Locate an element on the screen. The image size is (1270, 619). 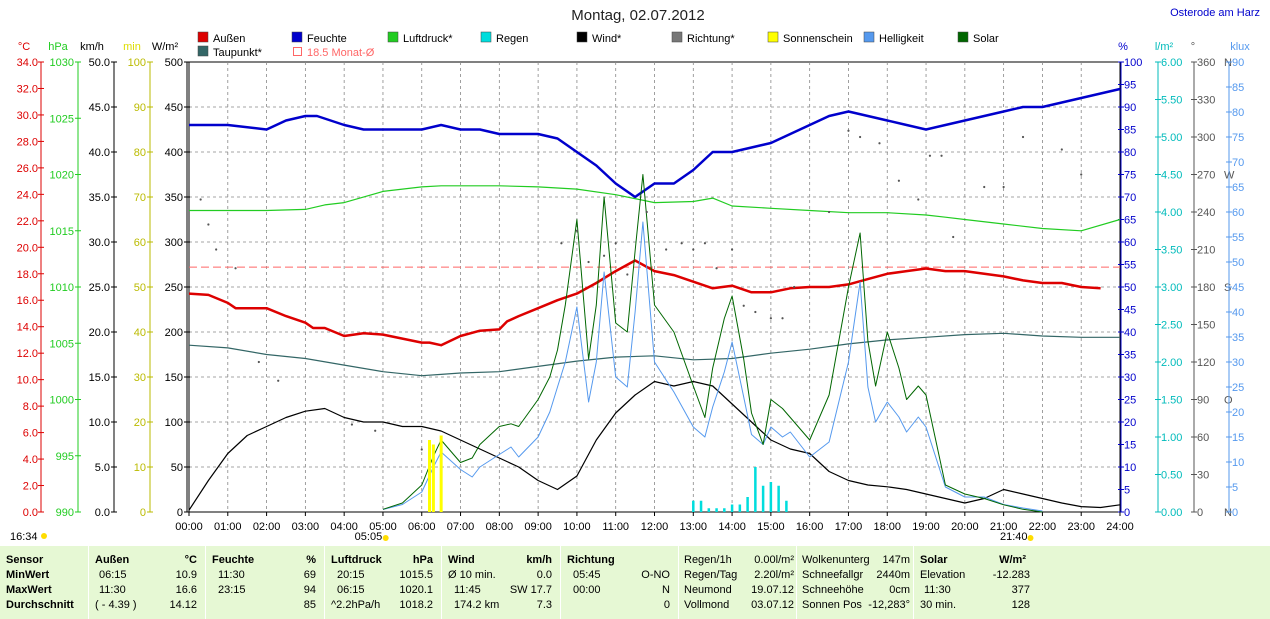
temp-tick-label-4: 8.0 is located at coordinates (30, 407).